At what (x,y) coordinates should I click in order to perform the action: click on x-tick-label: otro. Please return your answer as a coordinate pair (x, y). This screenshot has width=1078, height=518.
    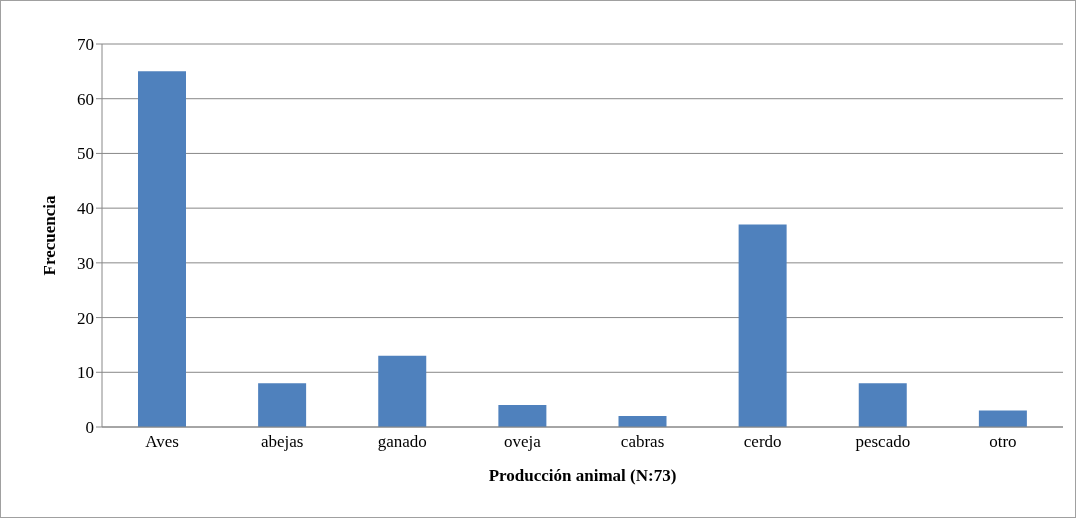
    Looking at the image, I should click on (1003, 442).